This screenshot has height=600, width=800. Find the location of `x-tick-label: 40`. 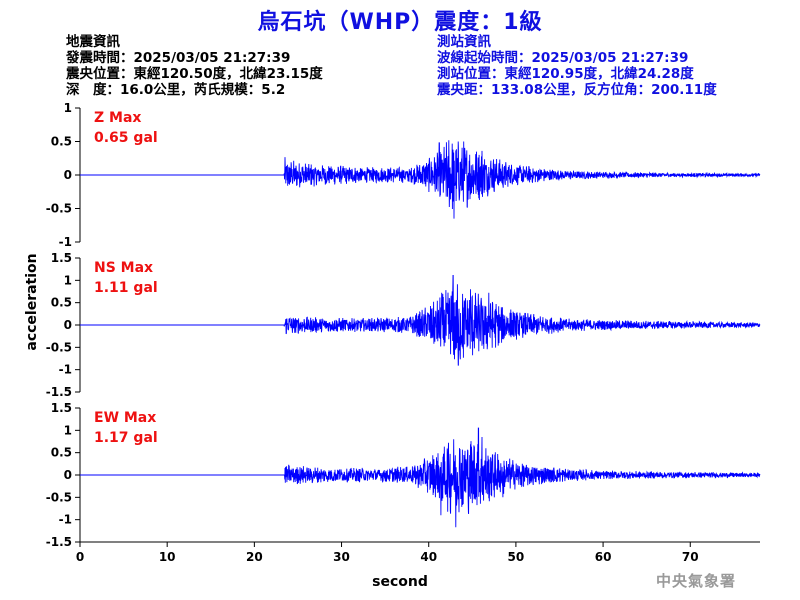

x-tick-label: 40 is located at coordinates (428, 557).